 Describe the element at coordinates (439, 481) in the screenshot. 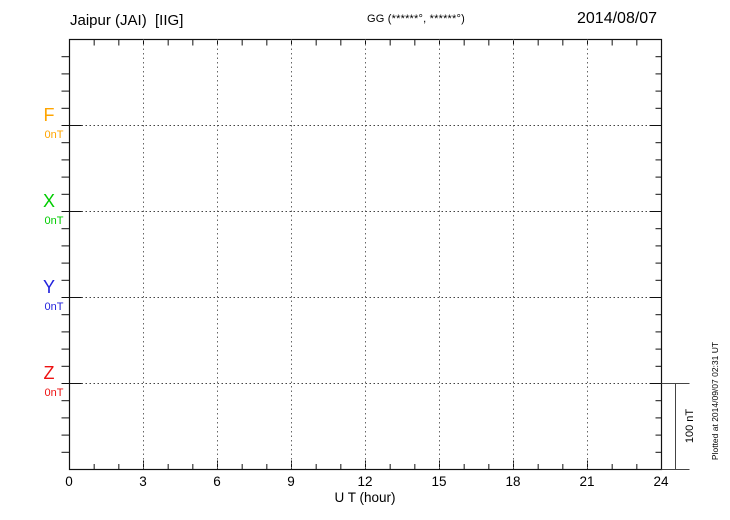

I see `x-tick-label-15: 15` at that location.